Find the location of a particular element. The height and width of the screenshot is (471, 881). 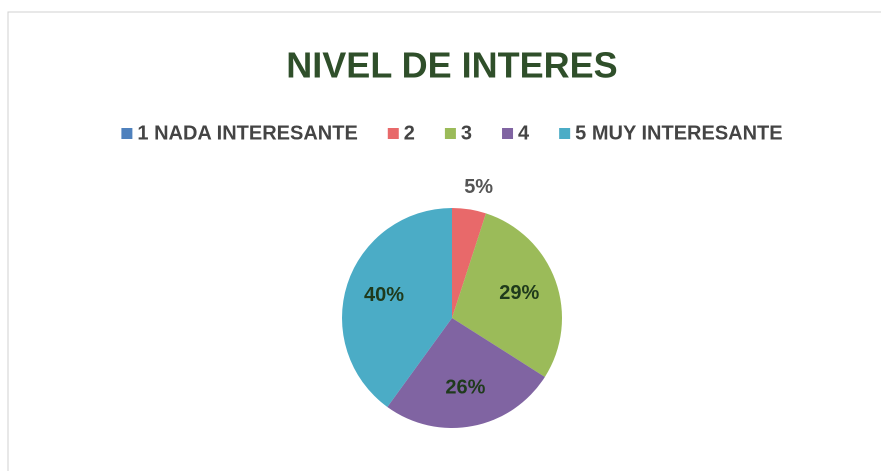

legend-label: 4 is located at coordinates (524, 133).